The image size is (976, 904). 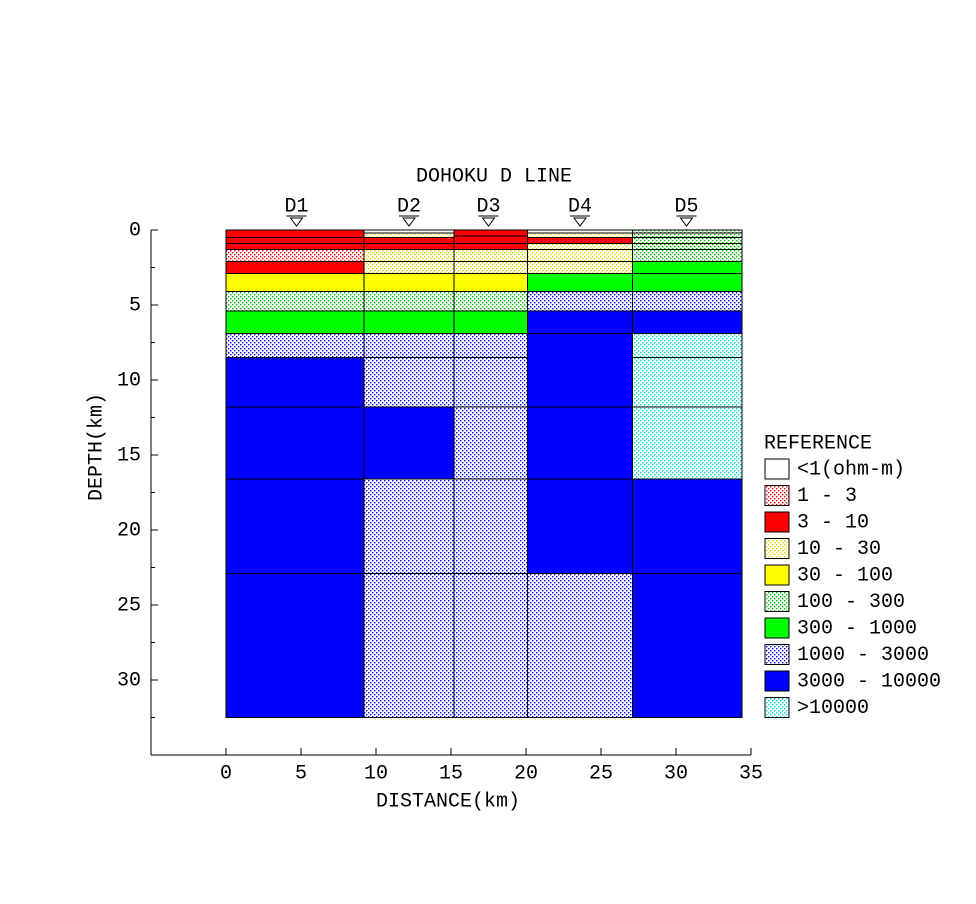 I want to click on x-tick-label: 30, so click(x=676, y=773).